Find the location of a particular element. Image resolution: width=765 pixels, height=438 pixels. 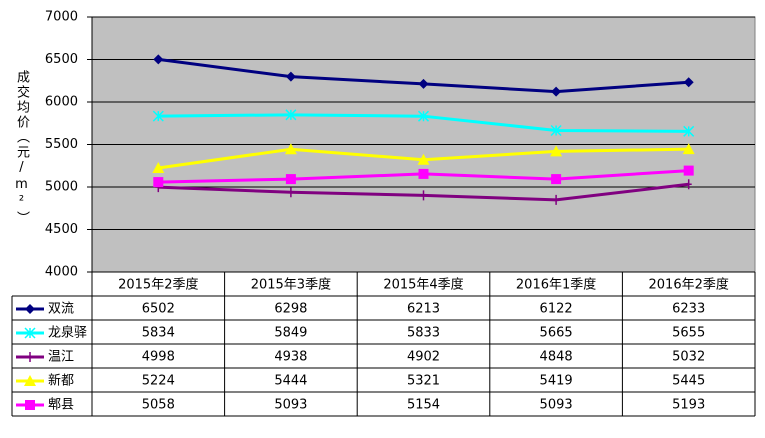

table-cell: 6502 is located at coordinates (158, 309).